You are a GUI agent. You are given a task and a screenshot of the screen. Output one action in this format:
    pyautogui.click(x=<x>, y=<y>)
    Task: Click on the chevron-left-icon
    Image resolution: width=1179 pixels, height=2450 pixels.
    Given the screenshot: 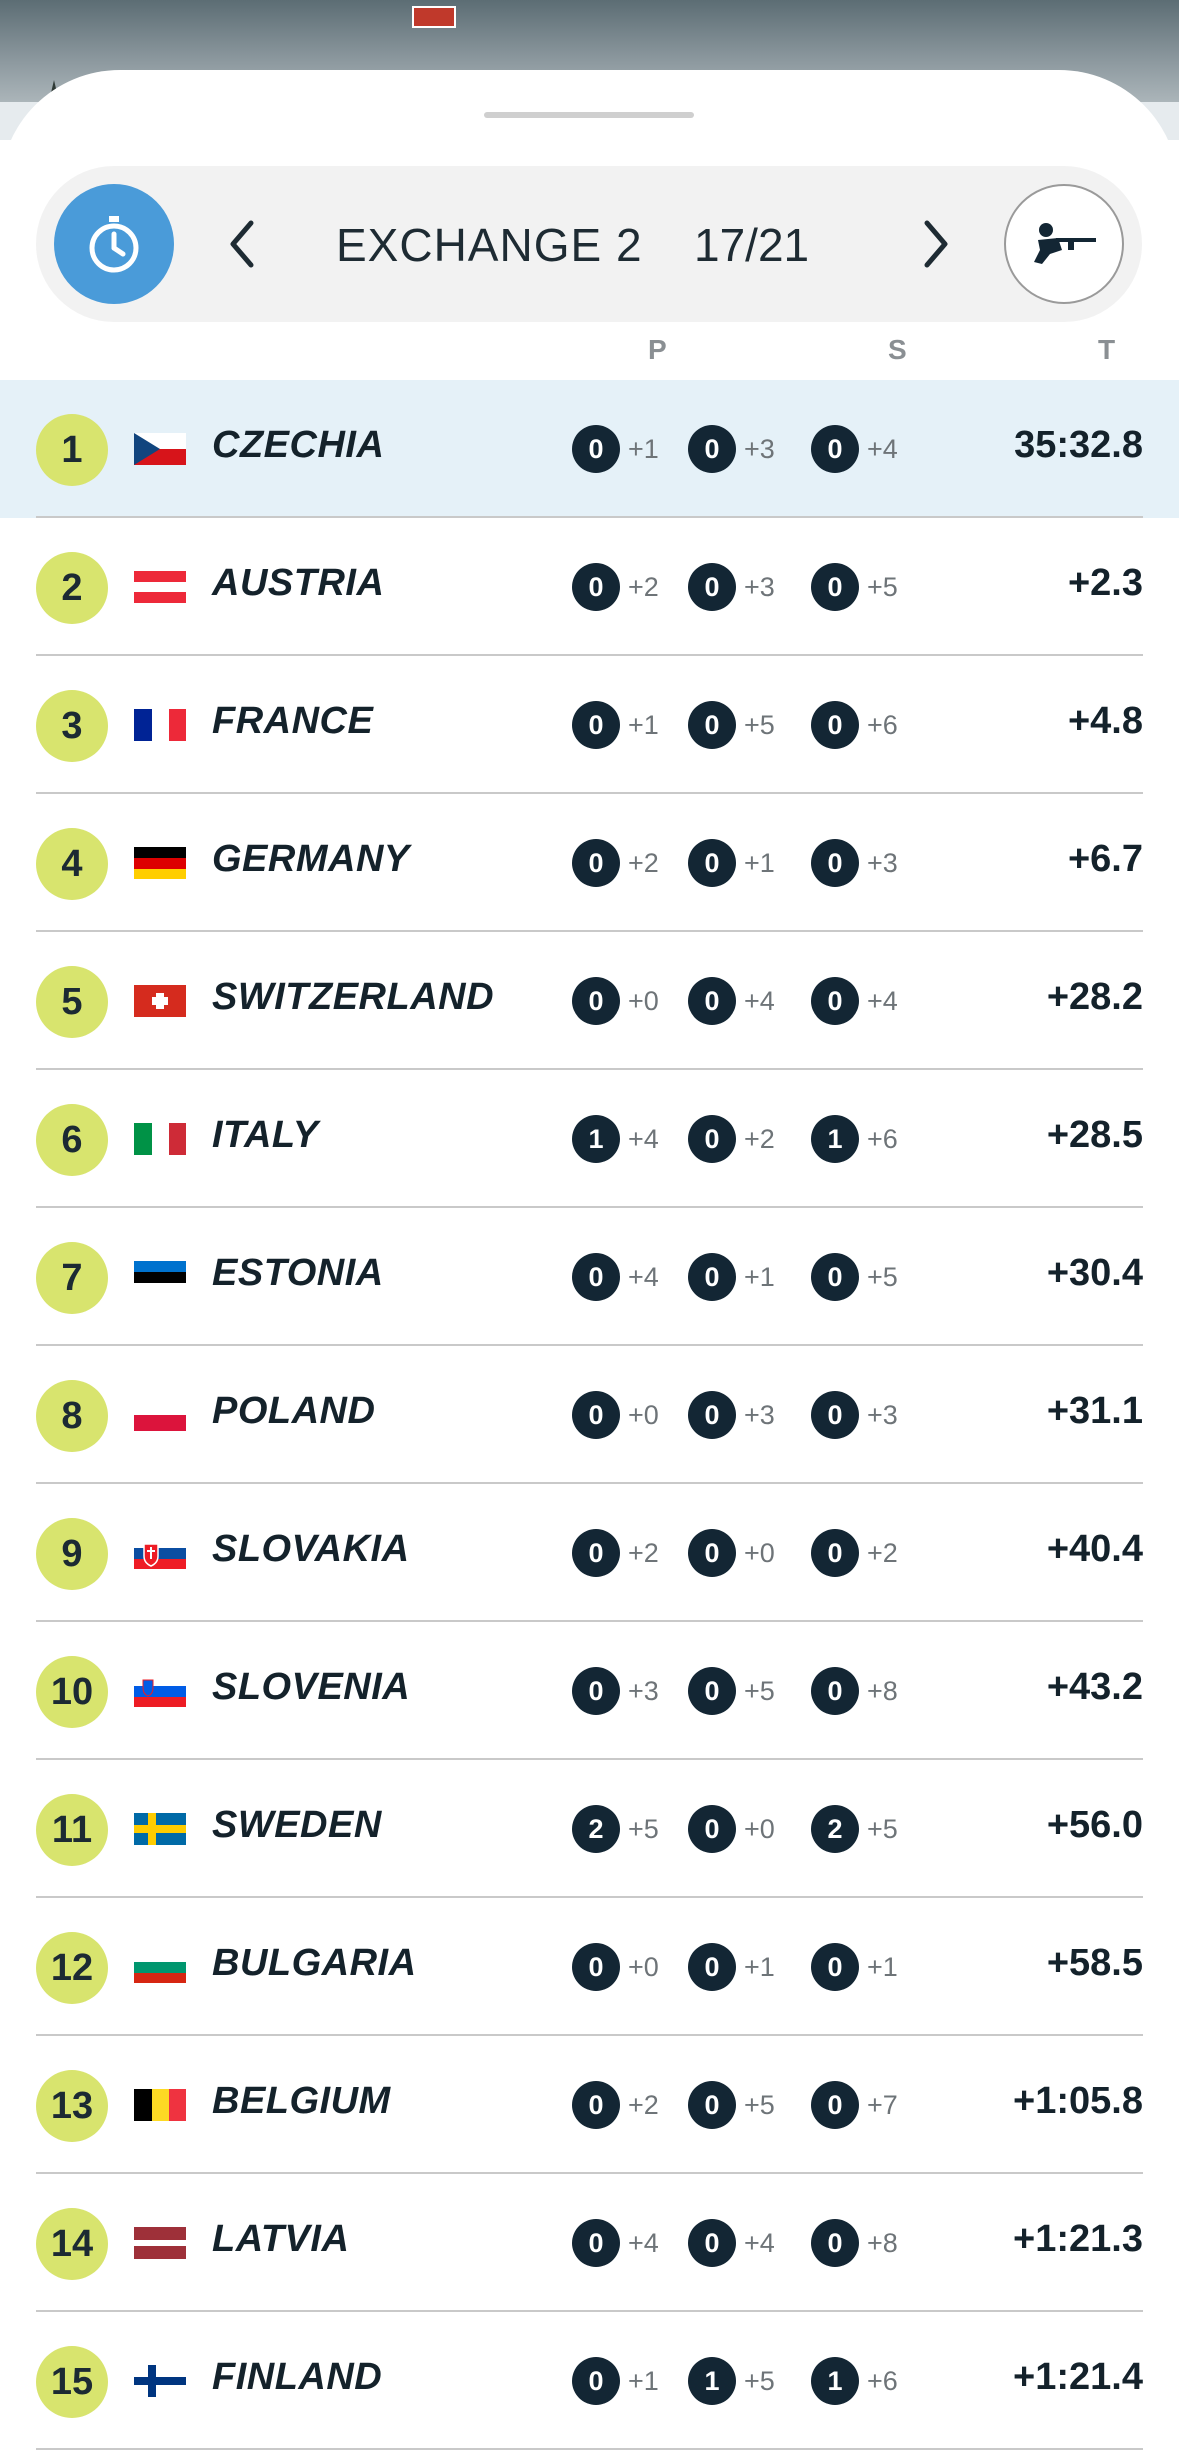 What is the action you would take?
    pyautogui.click(x=242, y=244)
    